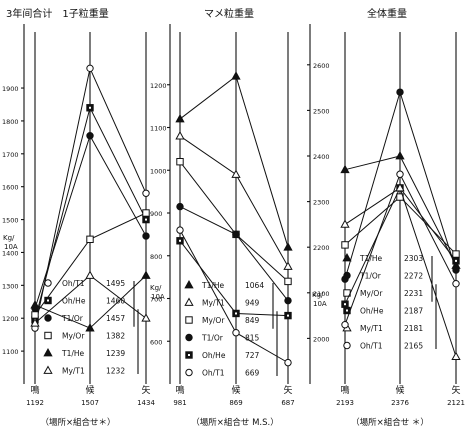  Describe the element at coordinates (10, 89) in the screenshot. I see `y-tick-label: 1900` at that location.